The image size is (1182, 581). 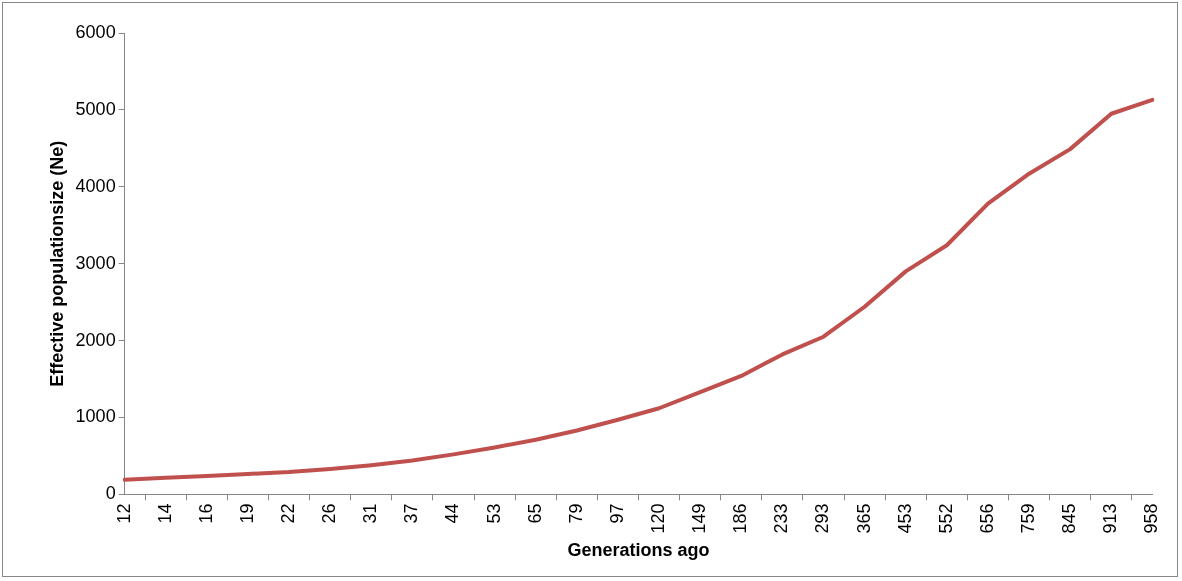 I want to click on x-tick-label: 19, so click(x=246, y=513).